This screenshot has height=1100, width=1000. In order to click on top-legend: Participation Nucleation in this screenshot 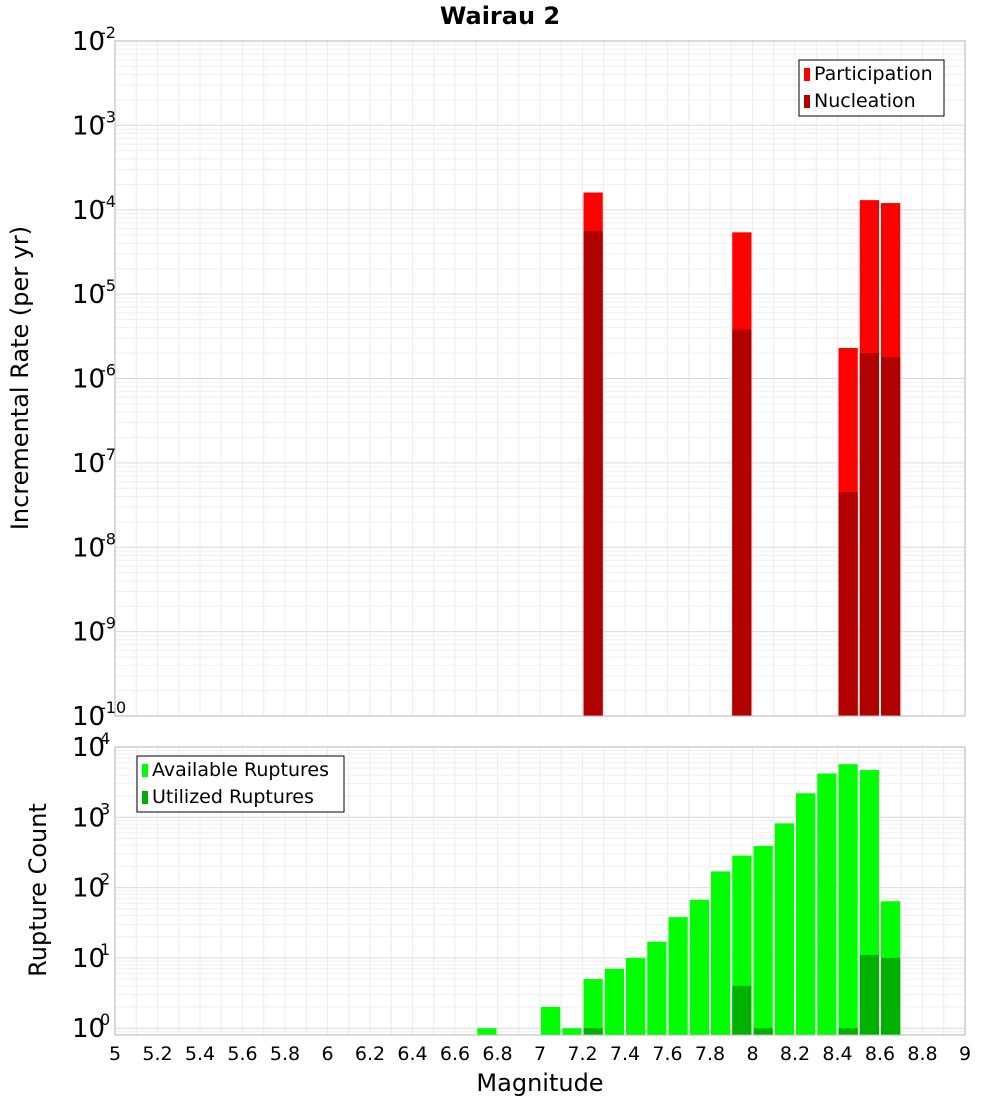, I will do `click(871, 88)`.